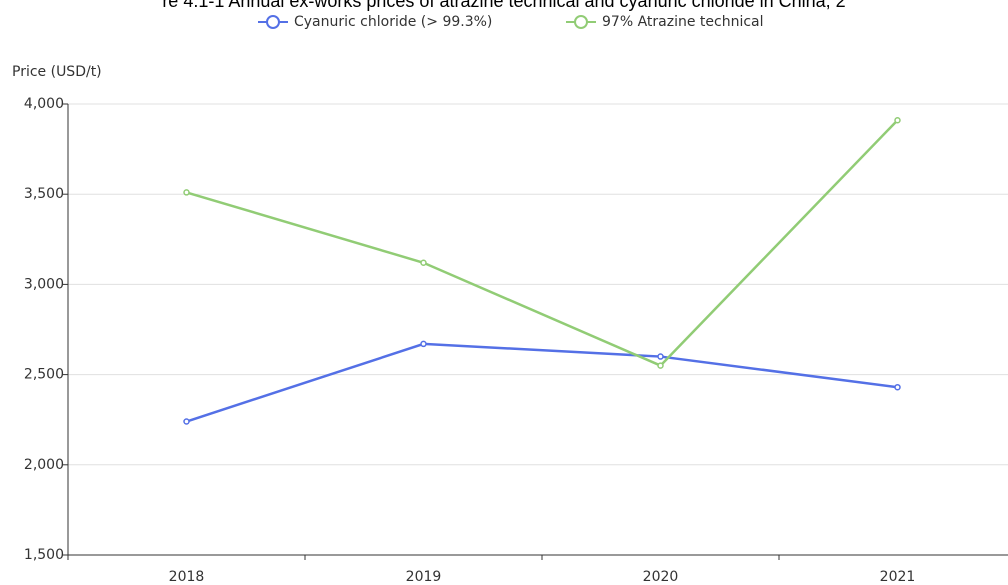 The image size is (1008, 585). What do you see at coordinates (187, 577) in the screenshot?
I see `x-tick-label: 2018` at bounding box center [187, 577].